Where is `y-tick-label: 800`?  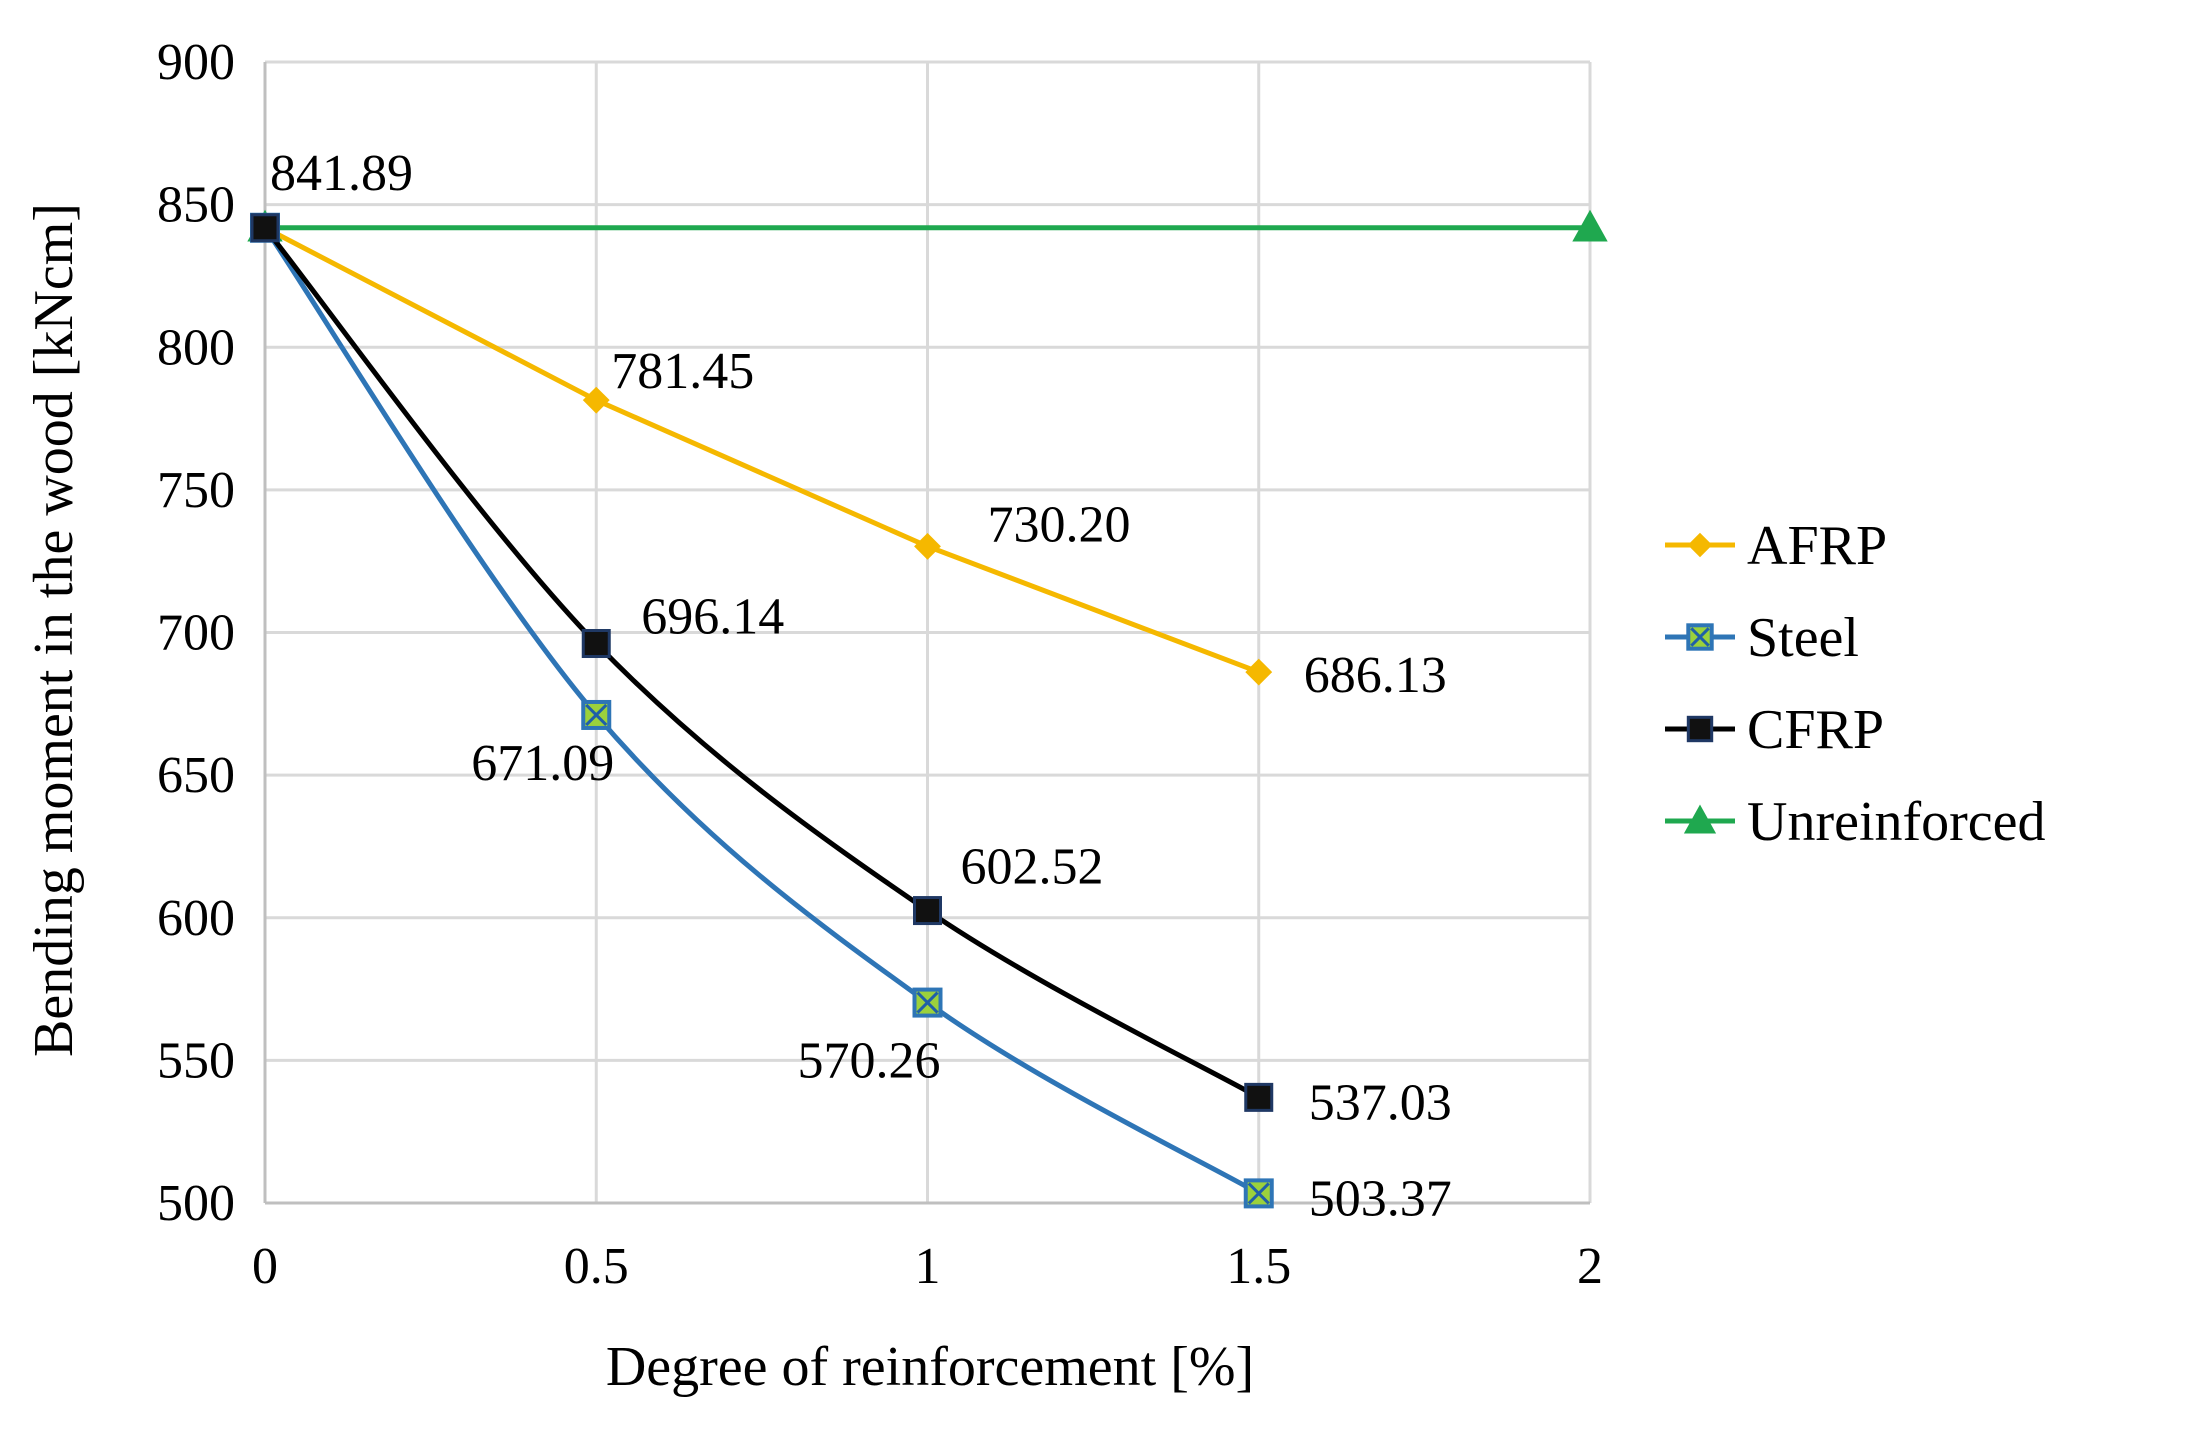 y-tick-label: 800 is located at coordinates (196, 347).